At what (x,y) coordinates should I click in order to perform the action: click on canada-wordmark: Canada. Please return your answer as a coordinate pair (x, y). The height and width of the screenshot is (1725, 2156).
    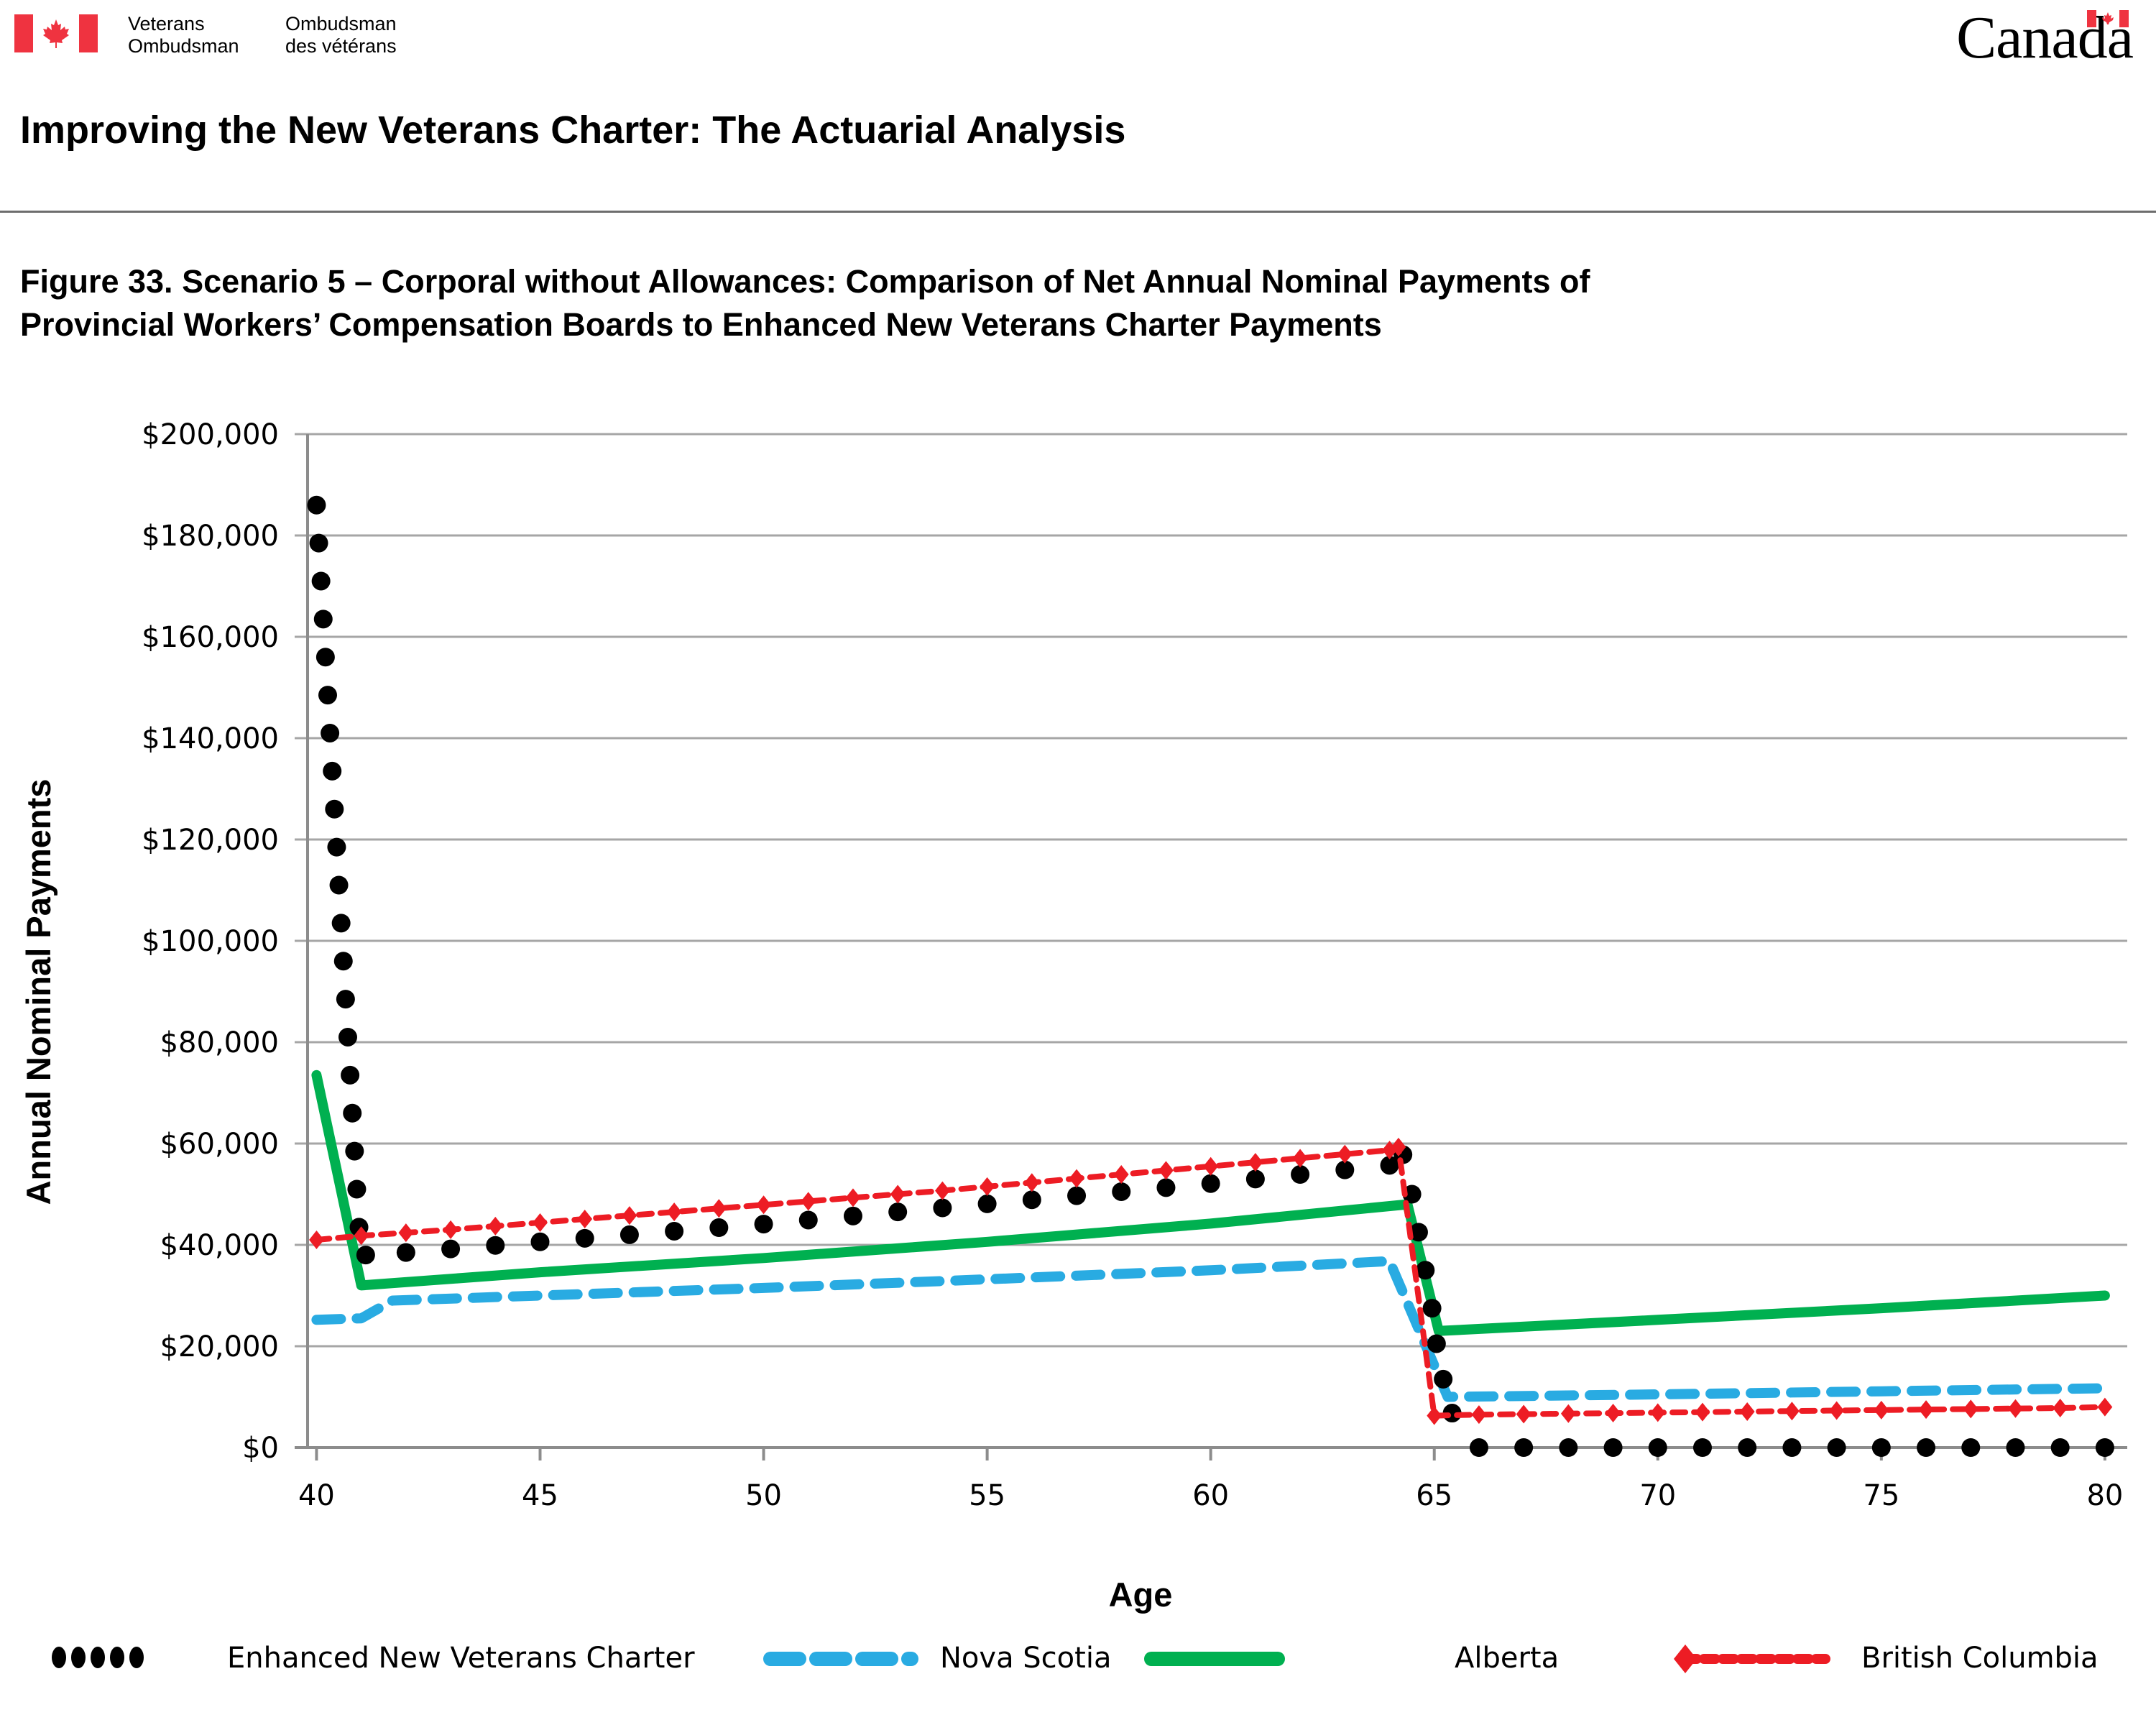
    Looking at the image, I should click on (2045, 37).